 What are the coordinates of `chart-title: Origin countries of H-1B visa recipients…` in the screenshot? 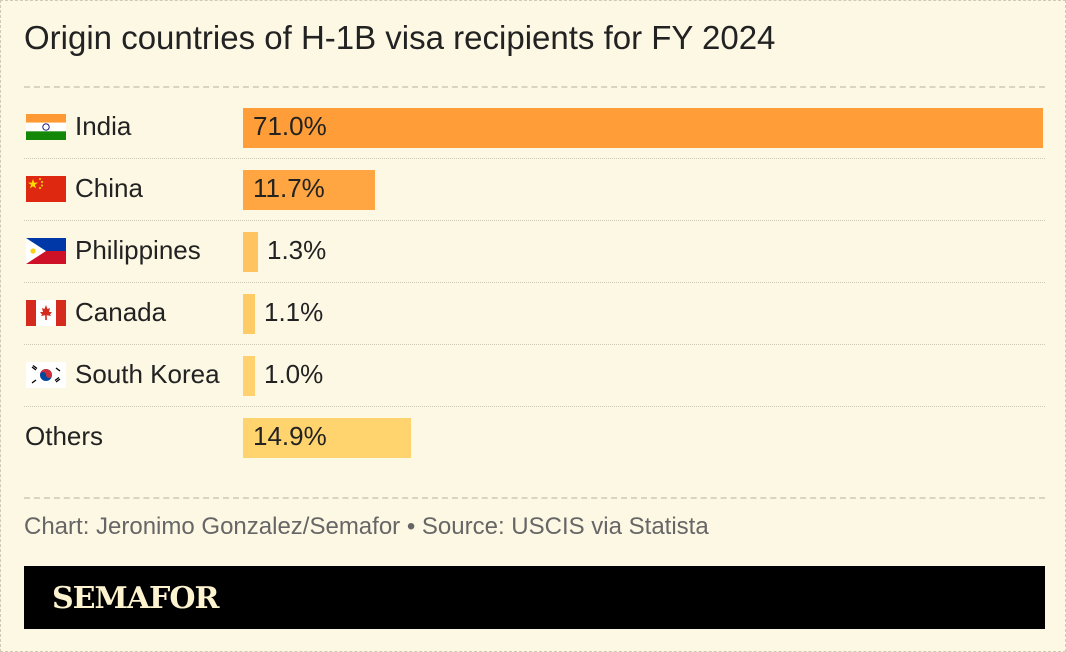 It's located at (400, 37).